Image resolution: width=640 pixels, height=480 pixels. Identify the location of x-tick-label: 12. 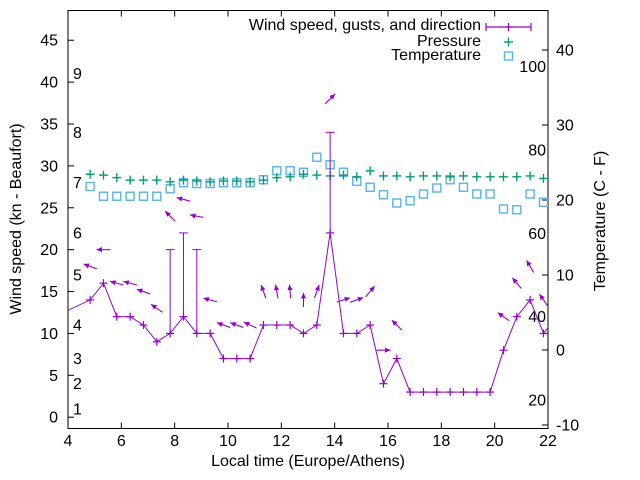
(281, 441).